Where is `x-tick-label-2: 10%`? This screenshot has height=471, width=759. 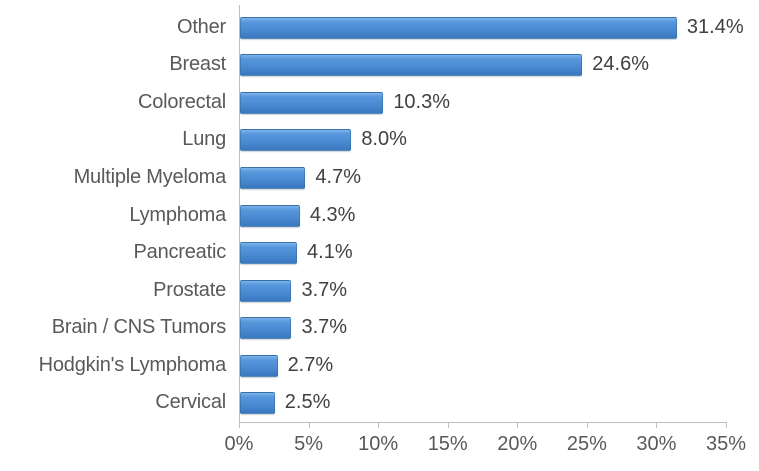 x-tick-label-2: 10% is located at coordinates (378, 444).